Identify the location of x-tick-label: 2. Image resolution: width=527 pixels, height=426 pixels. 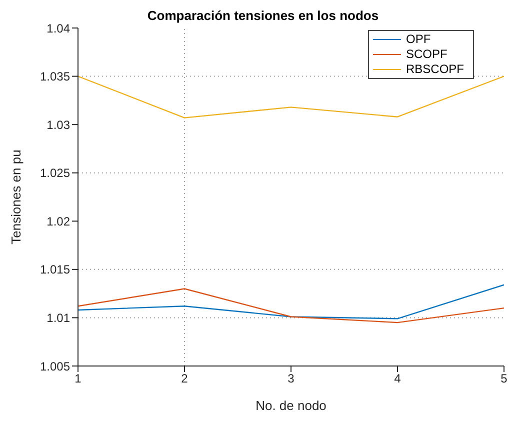
(184, 379).